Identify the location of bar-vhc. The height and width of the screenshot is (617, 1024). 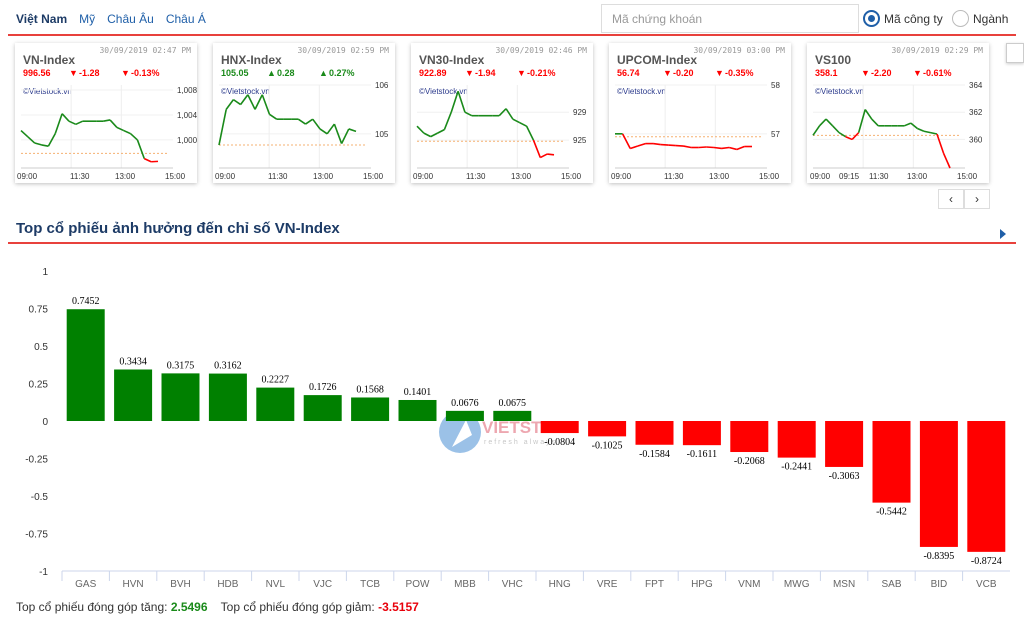
(512, 415).